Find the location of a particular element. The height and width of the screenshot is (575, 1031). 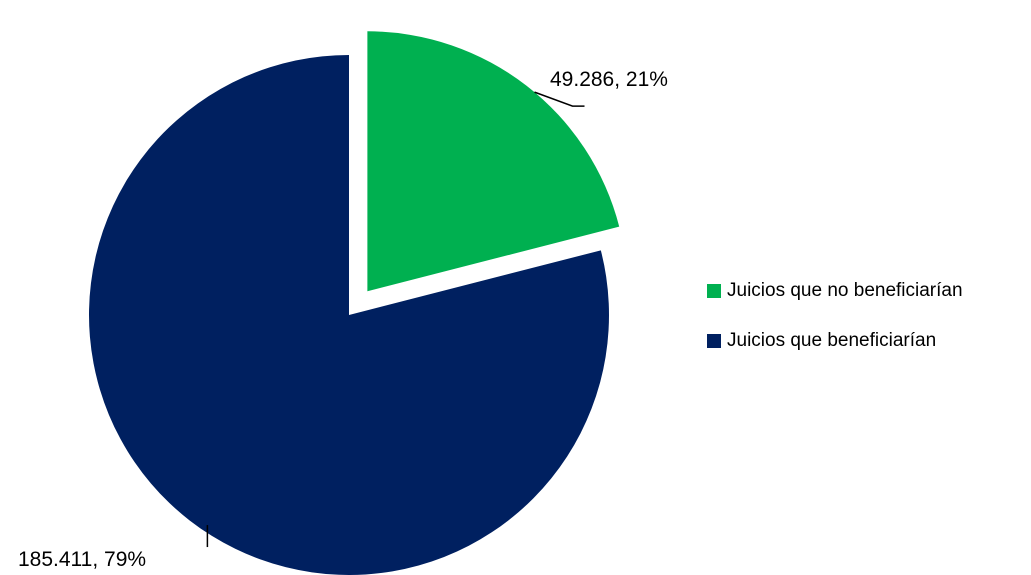

data-label-no-beneficiarian: 49.286, 21% is located at coordinates (609, 79).